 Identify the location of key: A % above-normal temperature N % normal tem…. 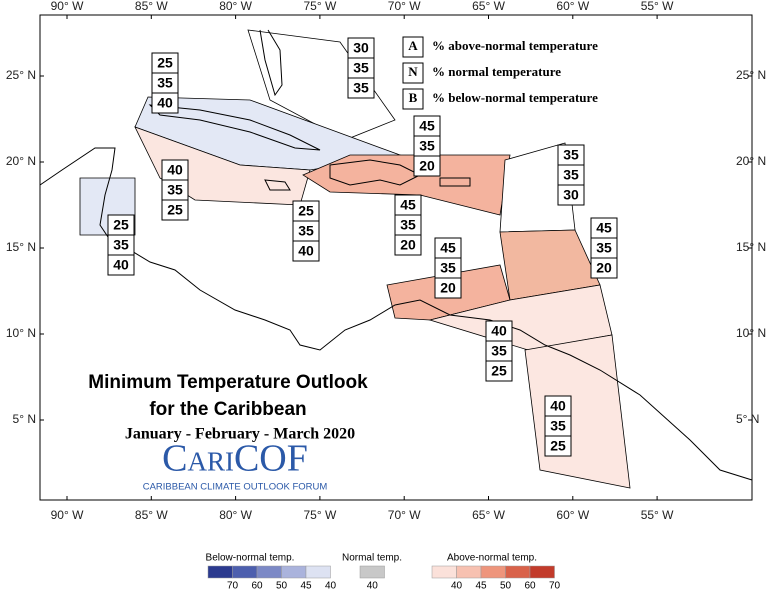
(500, 73).